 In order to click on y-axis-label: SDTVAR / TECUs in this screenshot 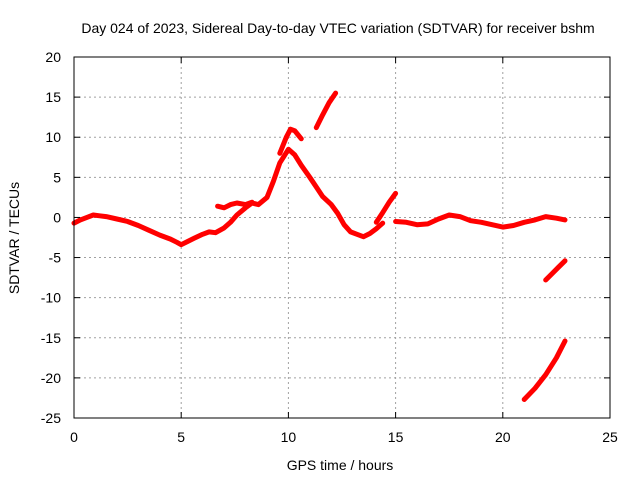, I will do `click(14, 238)`.